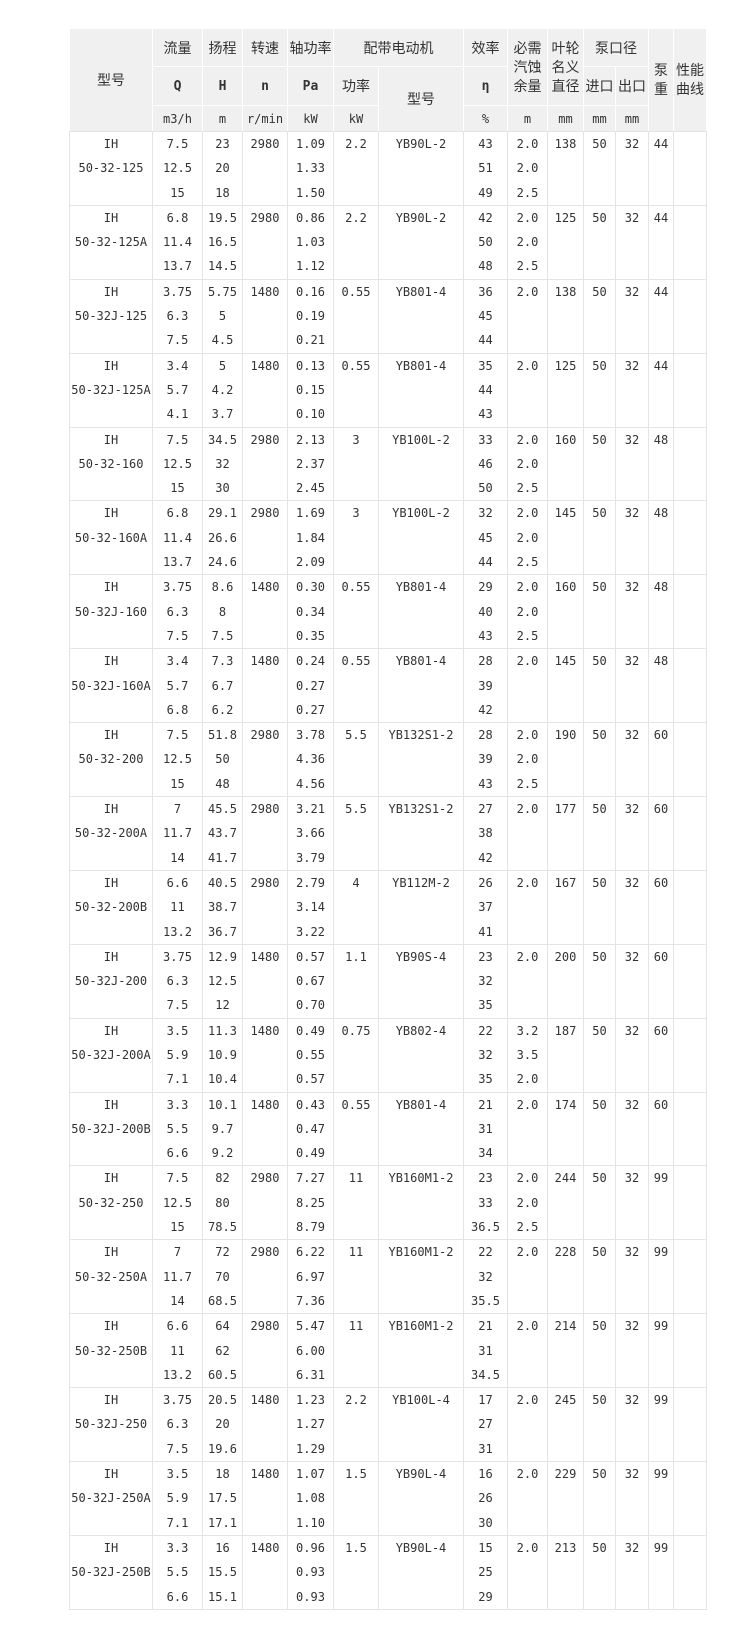  I want to click on cell-efficiency: 17 27 31, so click(485, 1425).